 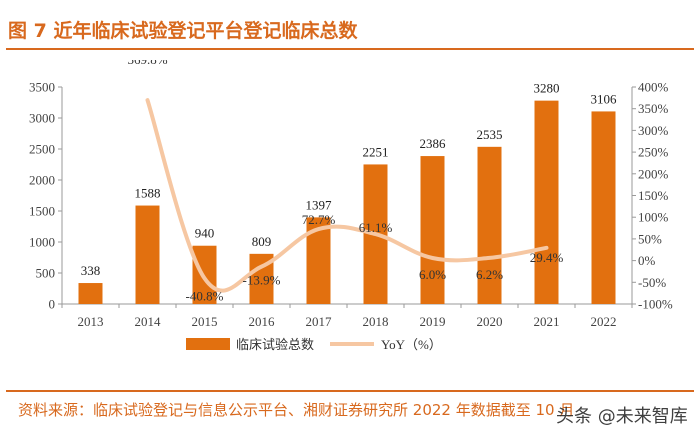 What do you see at coordinates (262, 321) in the screenshot?
I see `x-tick-label: 2016` at bounding box center [262, 321].